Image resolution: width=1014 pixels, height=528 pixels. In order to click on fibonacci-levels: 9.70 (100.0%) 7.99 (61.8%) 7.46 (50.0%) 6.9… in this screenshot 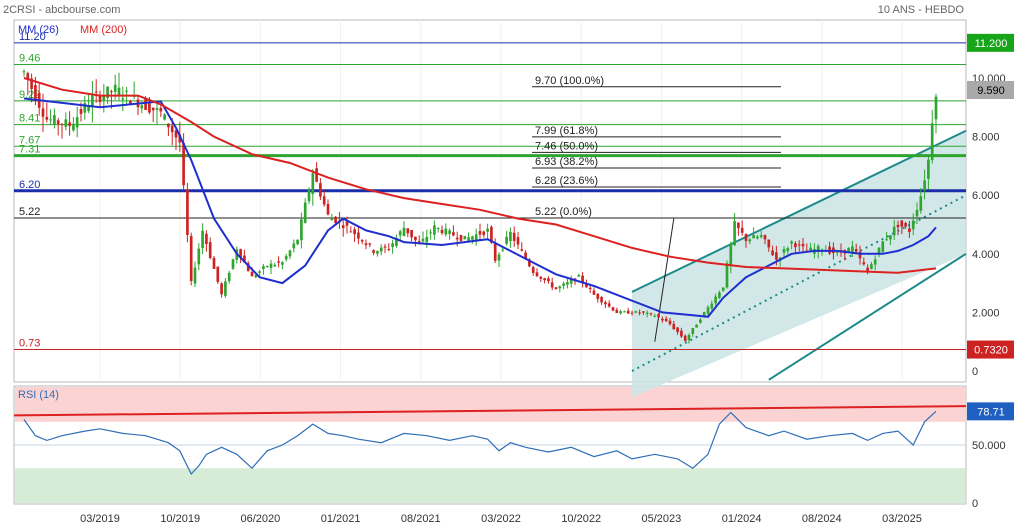, I will do `click(656, 147)`.